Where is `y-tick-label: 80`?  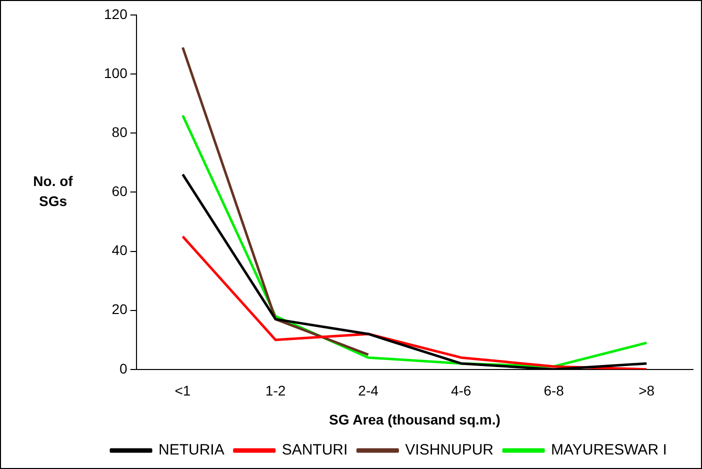
y-tick-label: 80 is located at coordinates (120, 132).